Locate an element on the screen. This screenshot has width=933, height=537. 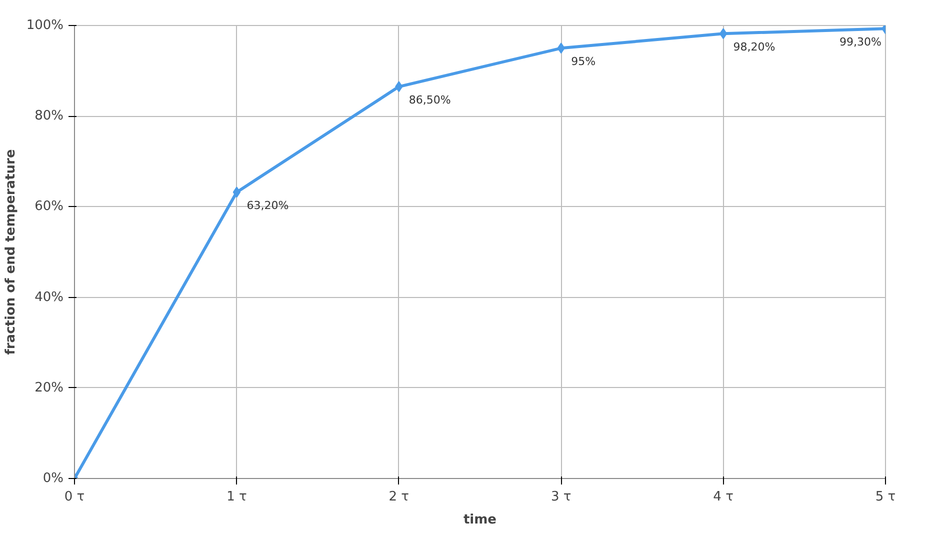
data-label: 99,30% is located at coordinates (861, 42).